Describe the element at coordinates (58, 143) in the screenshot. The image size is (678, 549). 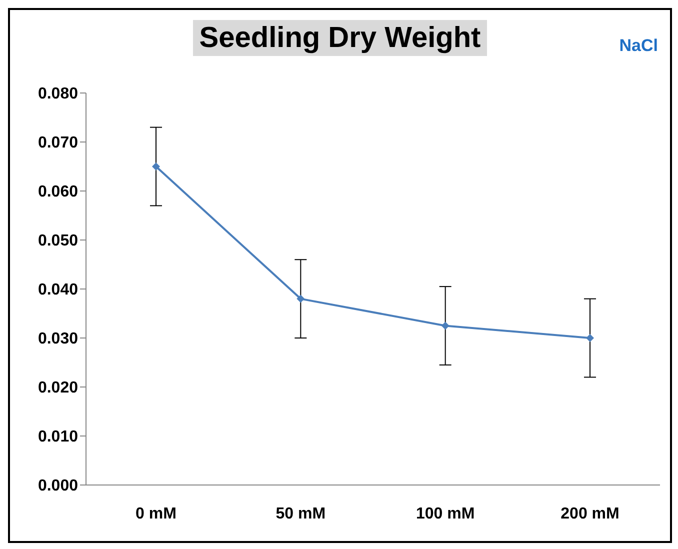
I see `y-tick-label: 0.070` at that location.